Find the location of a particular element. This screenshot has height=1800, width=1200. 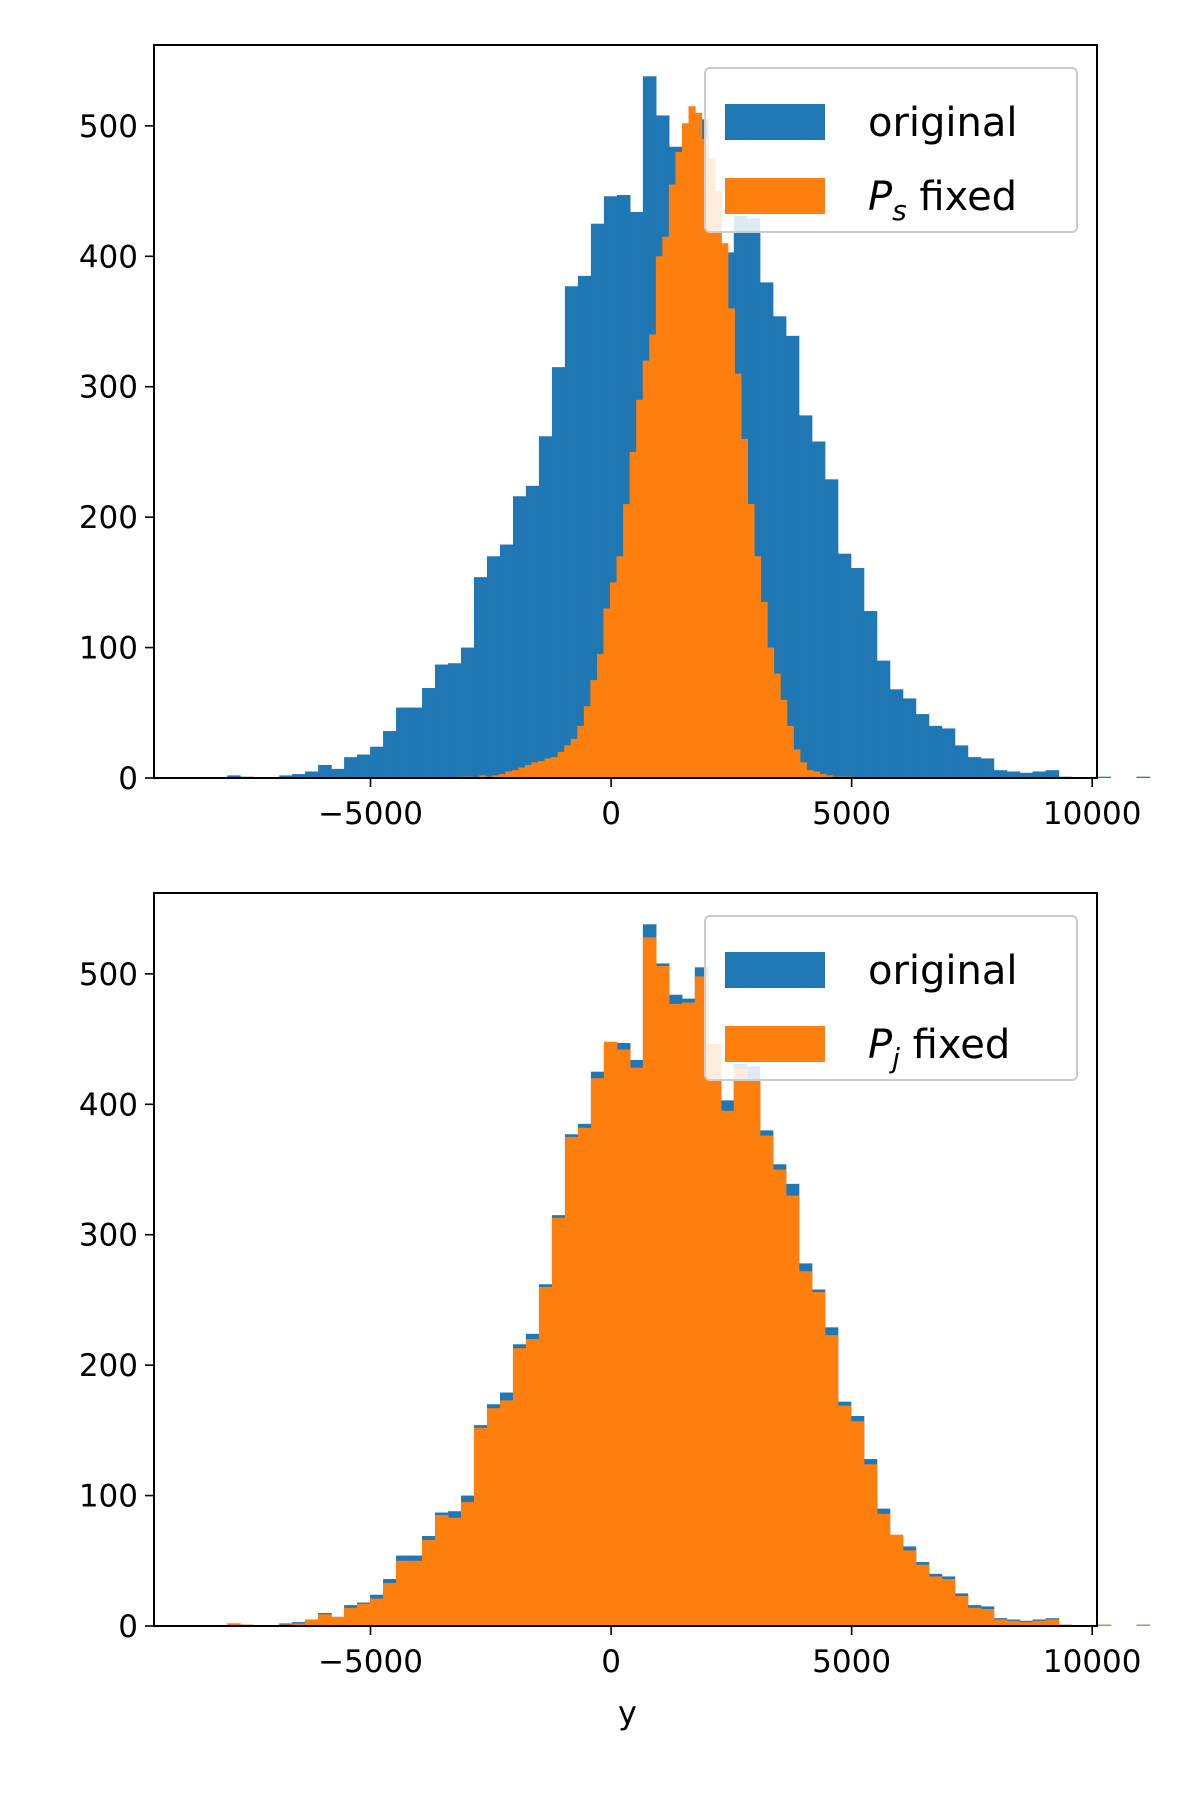

legend-swatch-original is located at coordinates (775, 970).